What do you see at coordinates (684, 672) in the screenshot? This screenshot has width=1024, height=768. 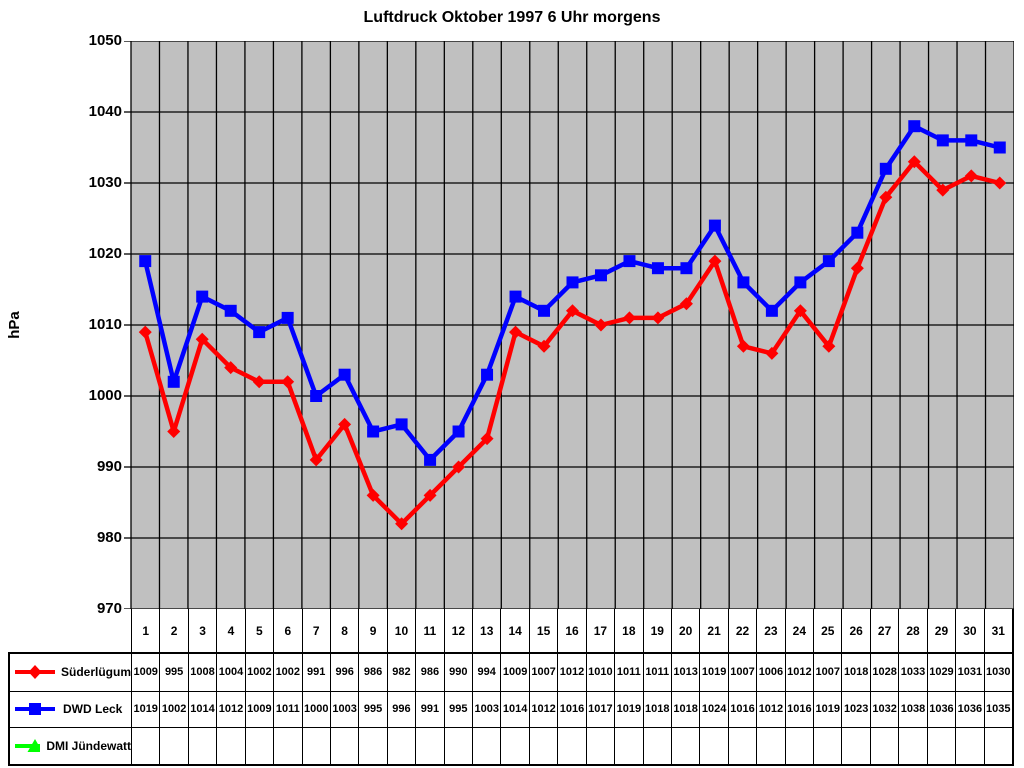 I see `value-cell: 1013` at bounding box center [684, 672].